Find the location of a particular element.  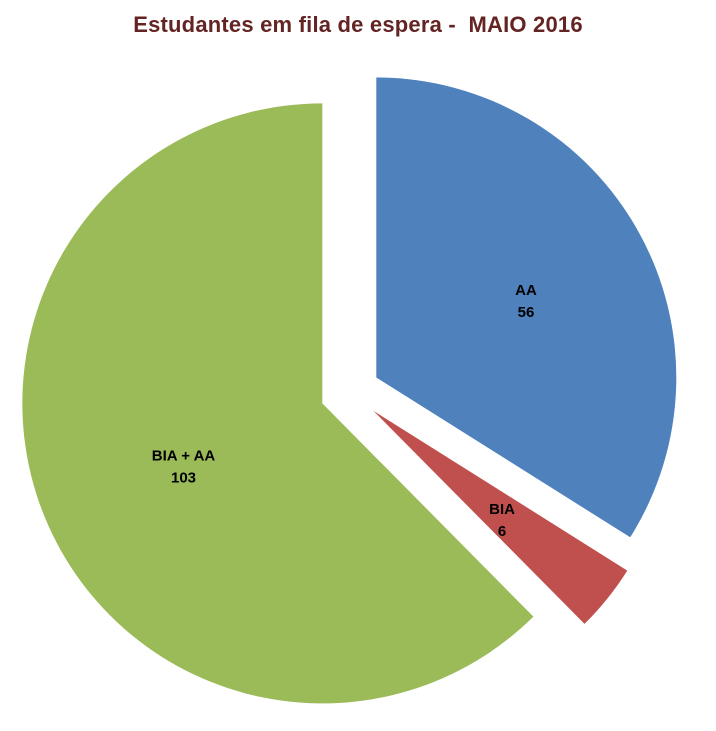

pie-slice-bia is located at coordinates (500, 517).